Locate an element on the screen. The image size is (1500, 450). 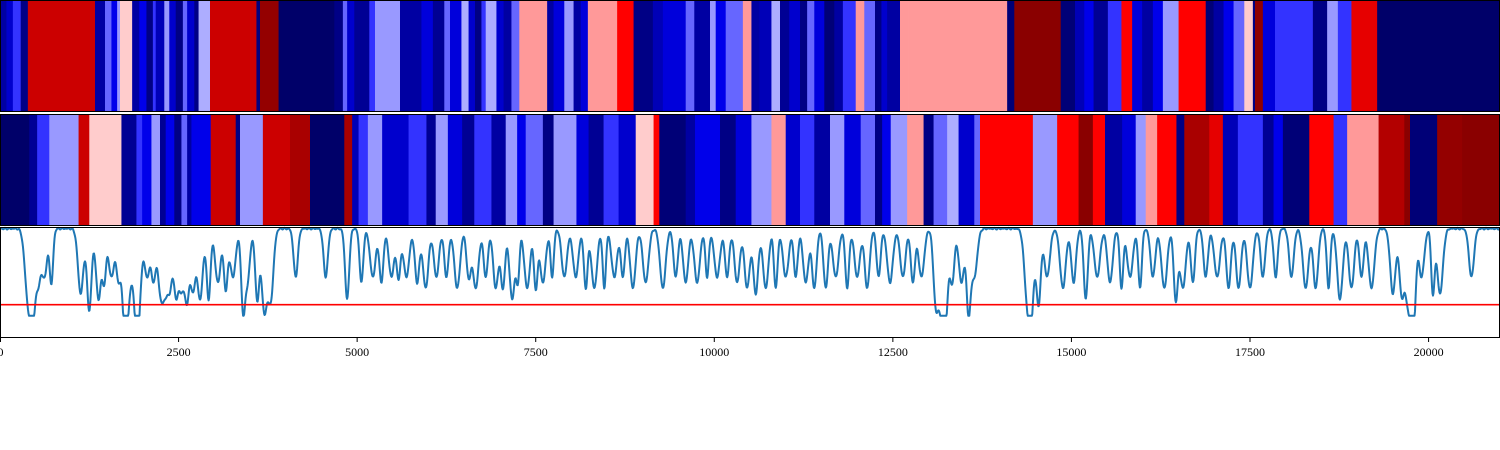
x-axis: 0 2500 5000 7500 10000 12500 15000 17500 20000 is located at coordinates (722, 348).